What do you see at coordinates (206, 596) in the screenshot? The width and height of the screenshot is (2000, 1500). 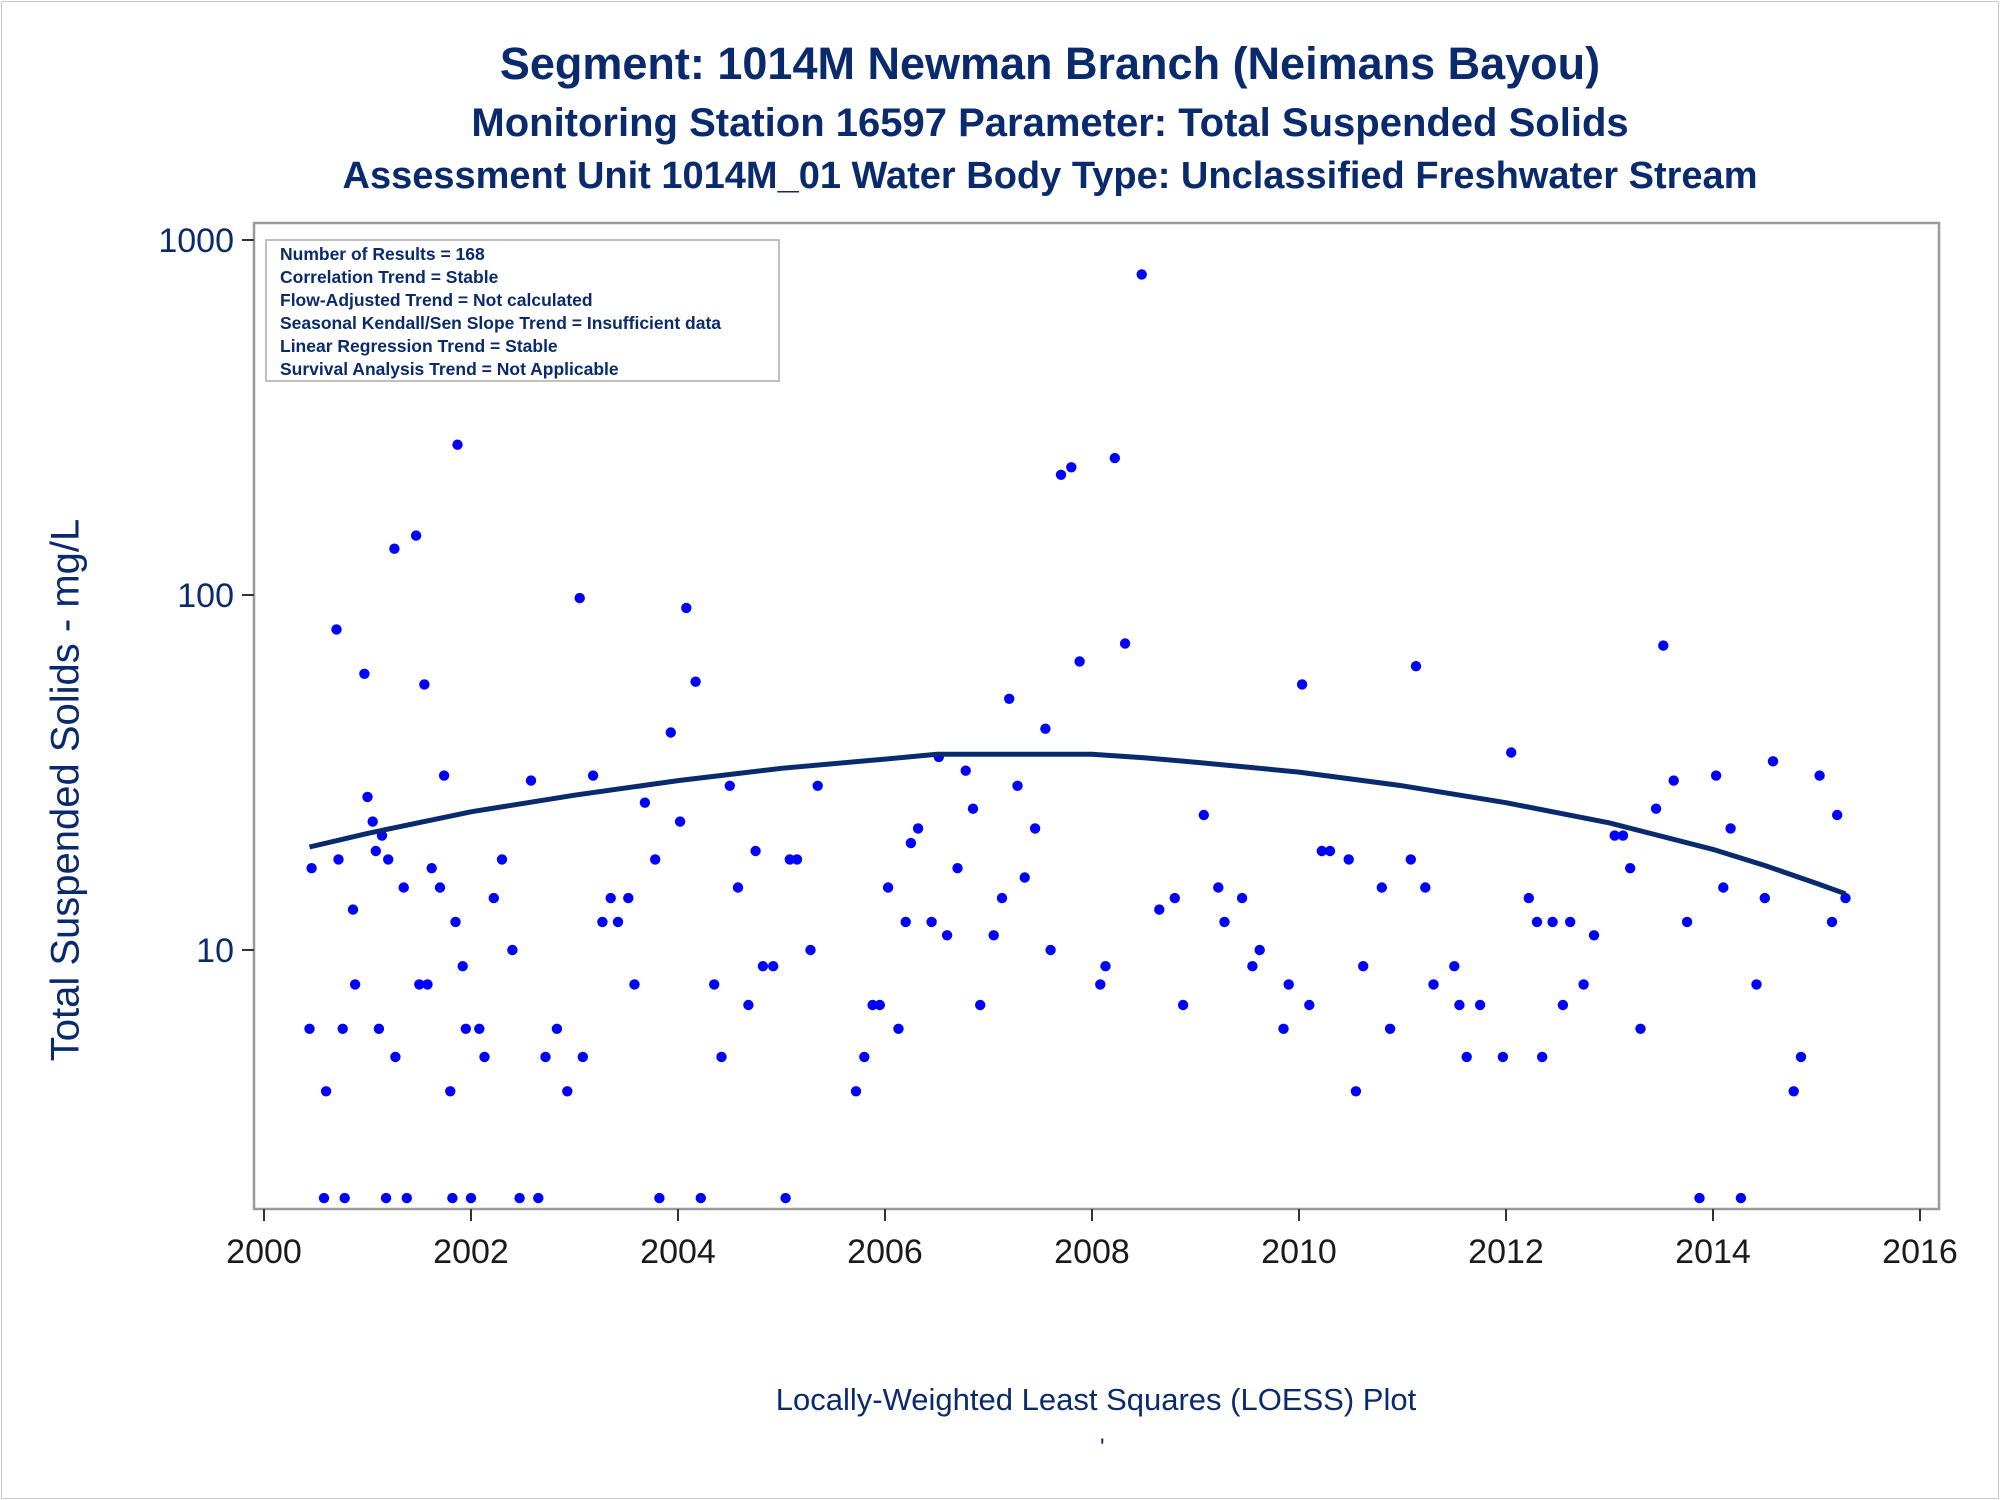 I see `y-axis: 10 100 1000` at bounding box center [206, 596].